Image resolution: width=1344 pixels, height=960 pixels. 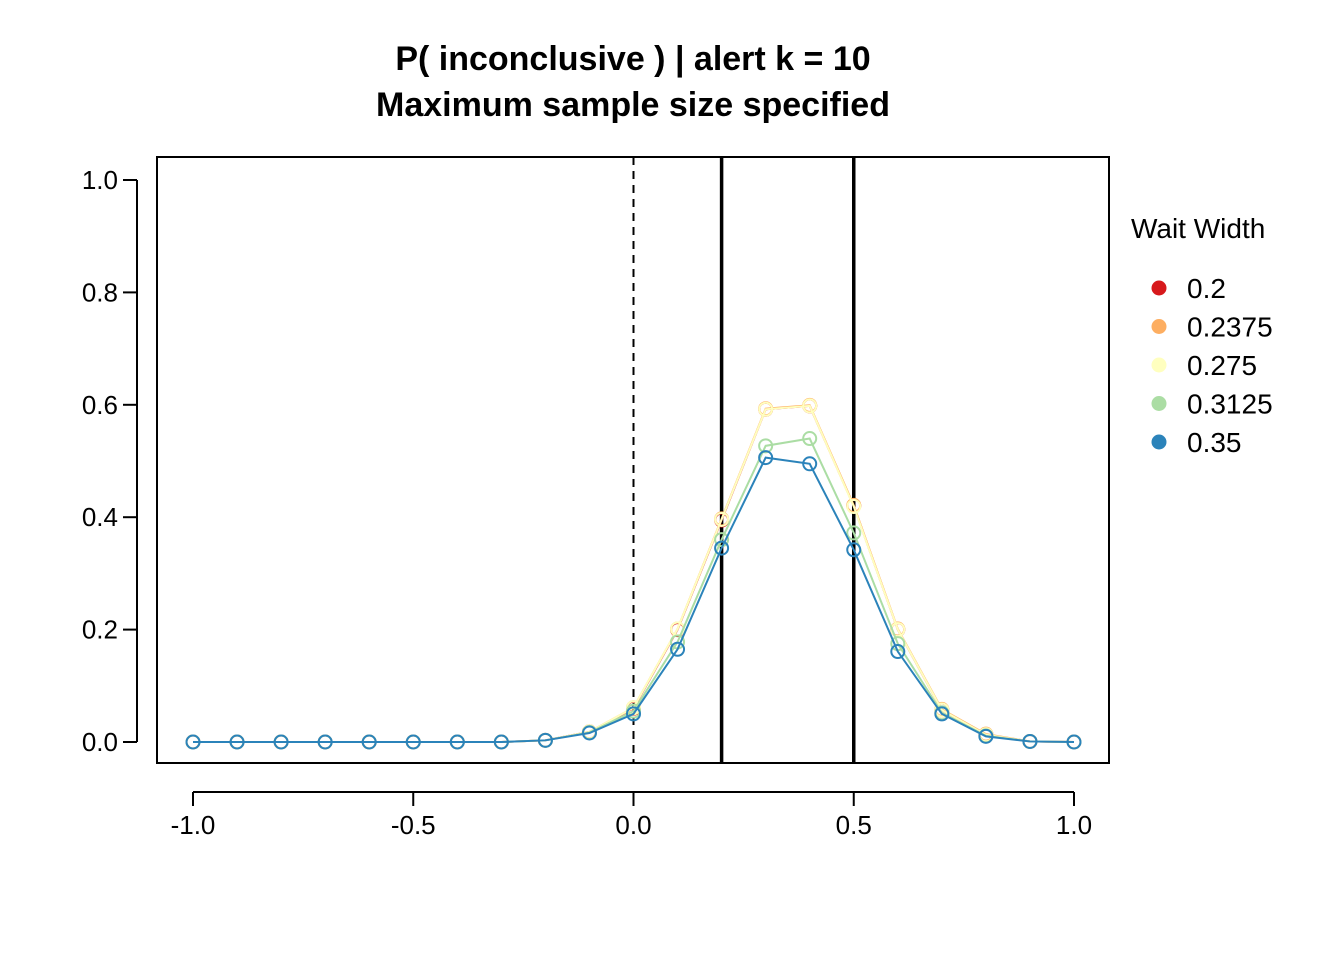 I want to click on data-point-0.35-1, so click(x=237, y=742).